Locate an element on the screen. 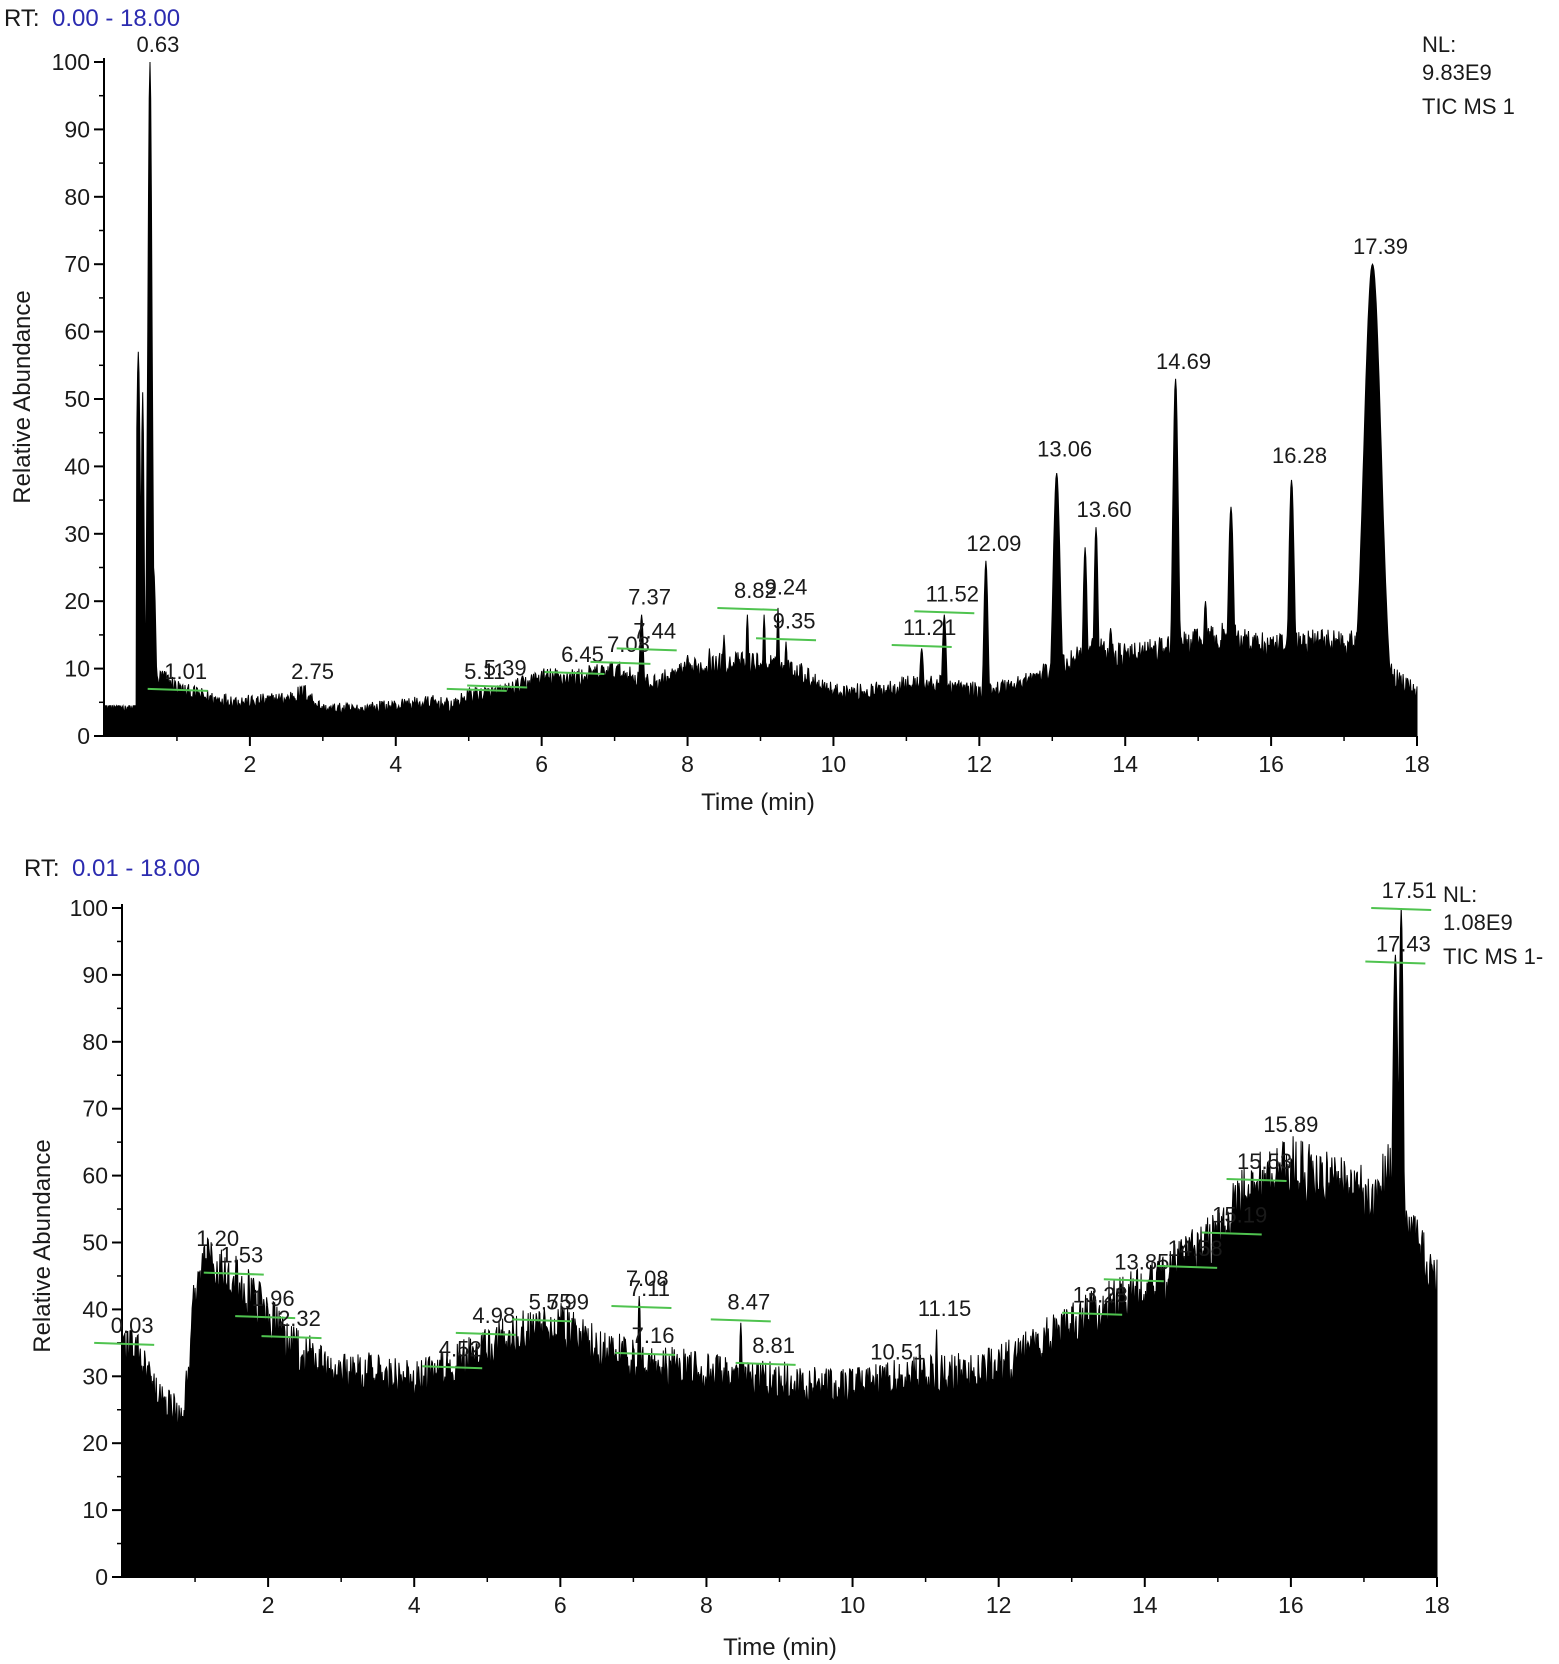 The image size is (1559, 1664). peak-label: 13.85 is located at coordinates (1141, 1261).